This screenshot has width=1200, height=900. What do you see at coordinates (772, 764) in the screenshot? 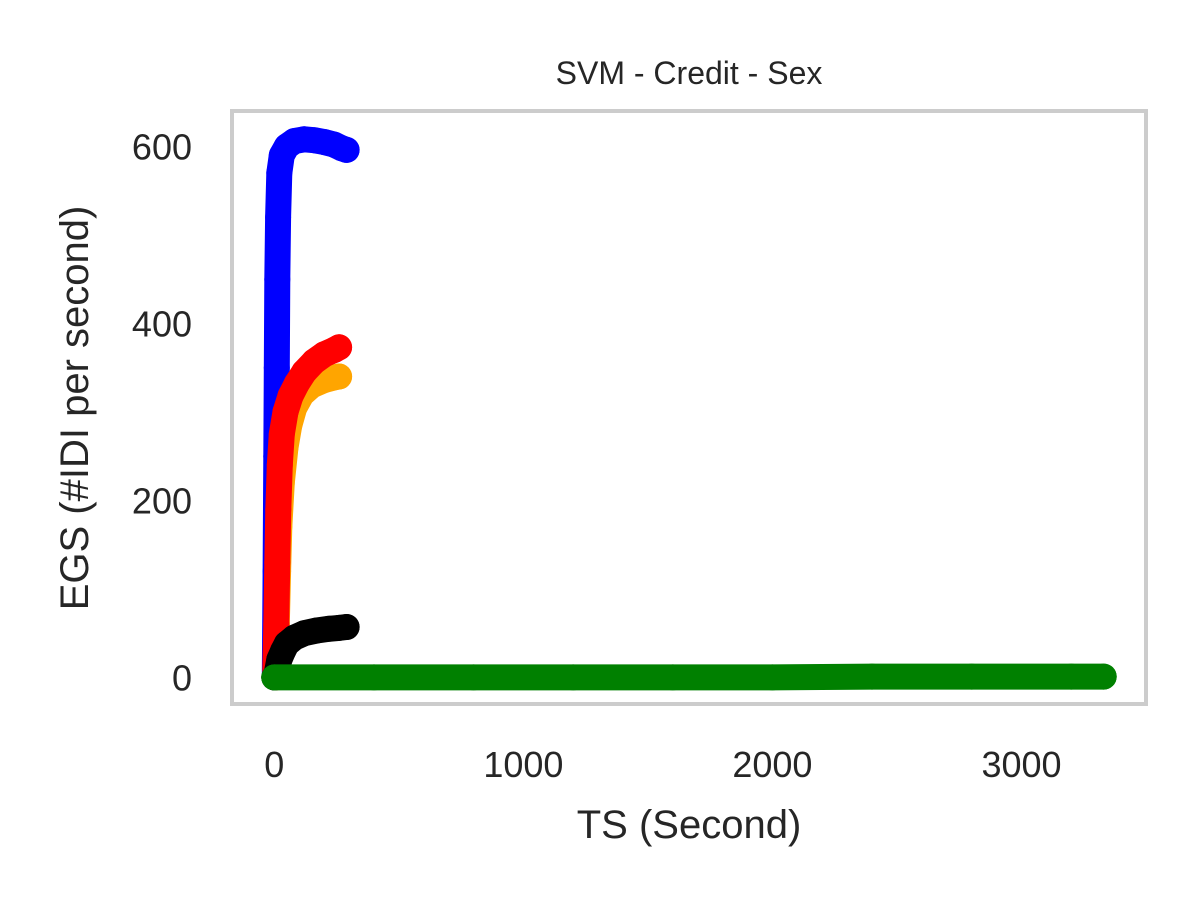
I see `x-tick-label: 2000` at bounding box center [772, 764].